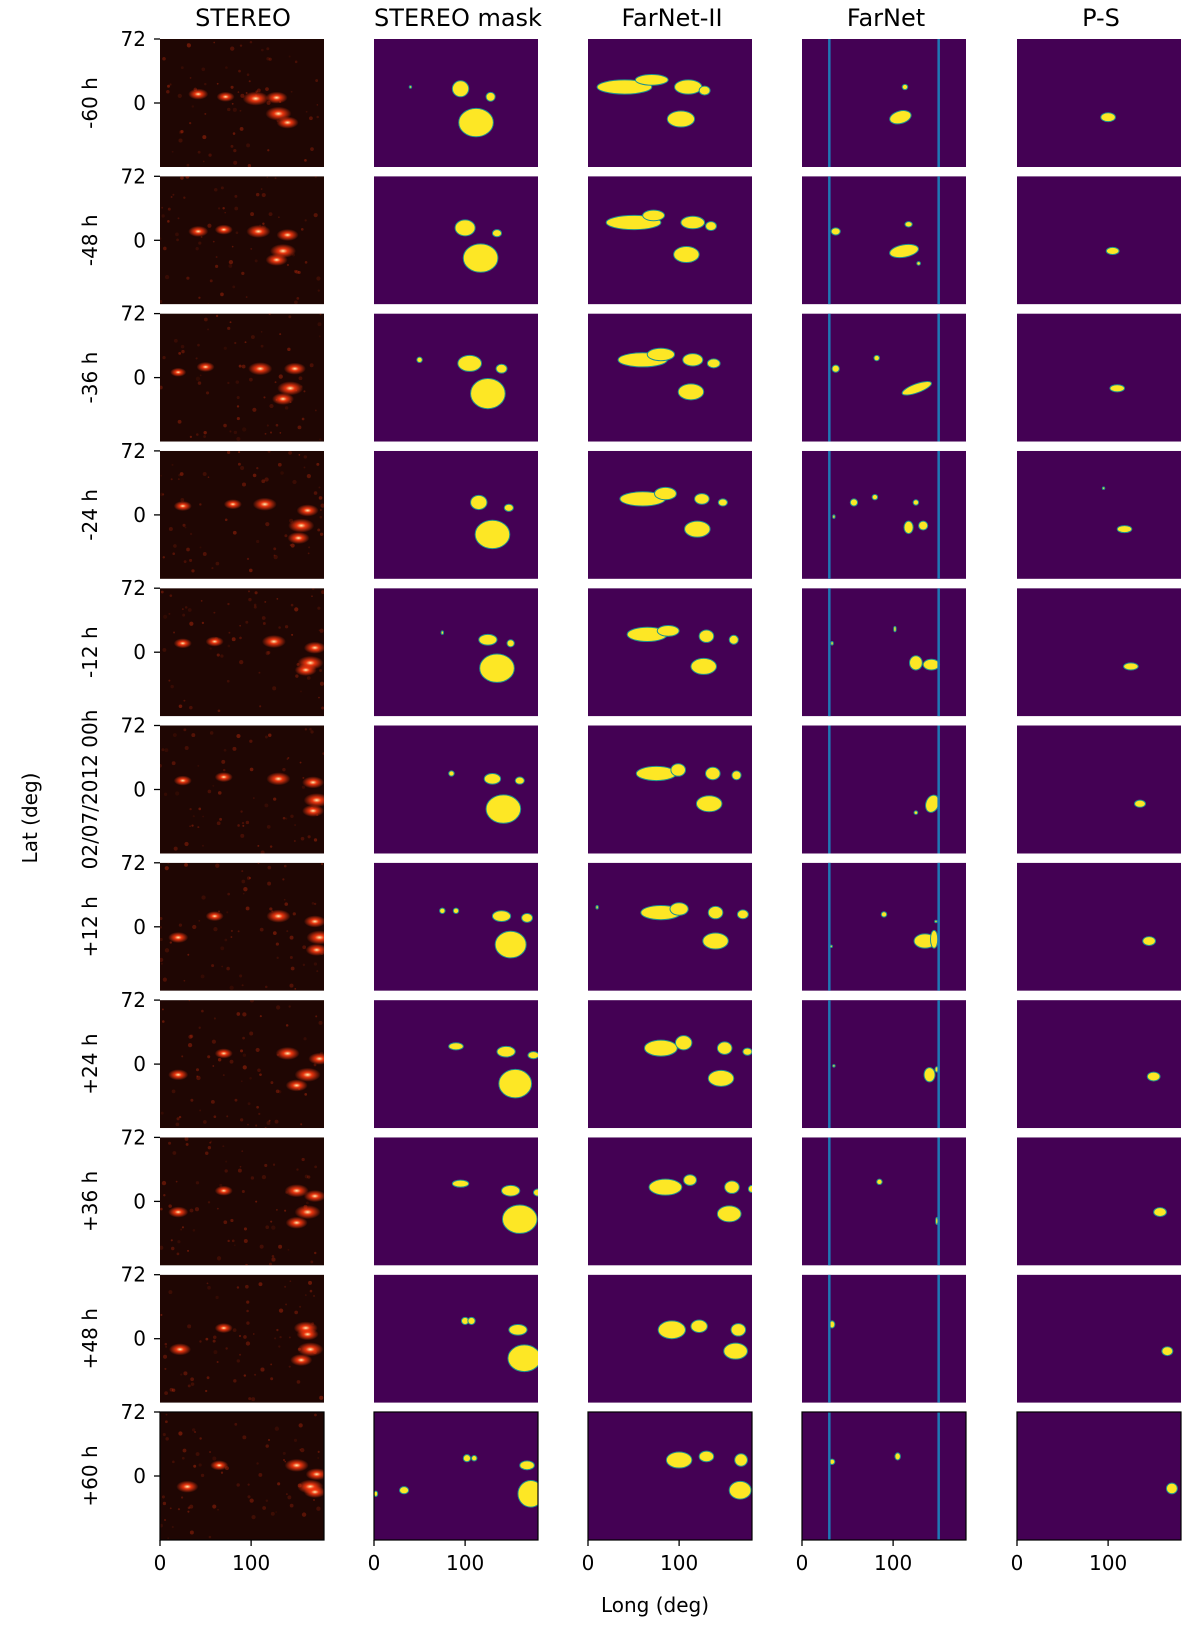 This screenshot has height=1626, width=1200. Describe the element at coordinates (242, 240) in the screenshot. I see `stereo-background` at that location.